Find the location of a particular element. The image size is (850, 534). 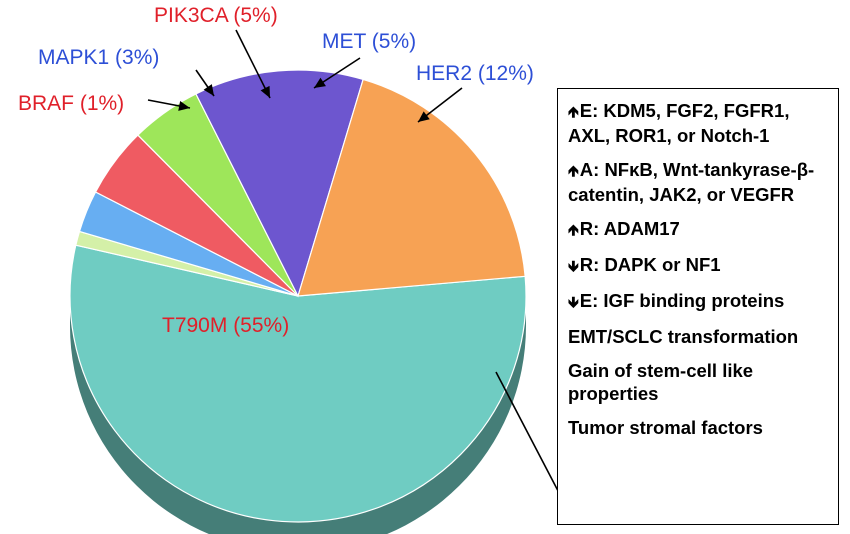

leader-line-other-mechanisms is located at coordinates (532, 441).